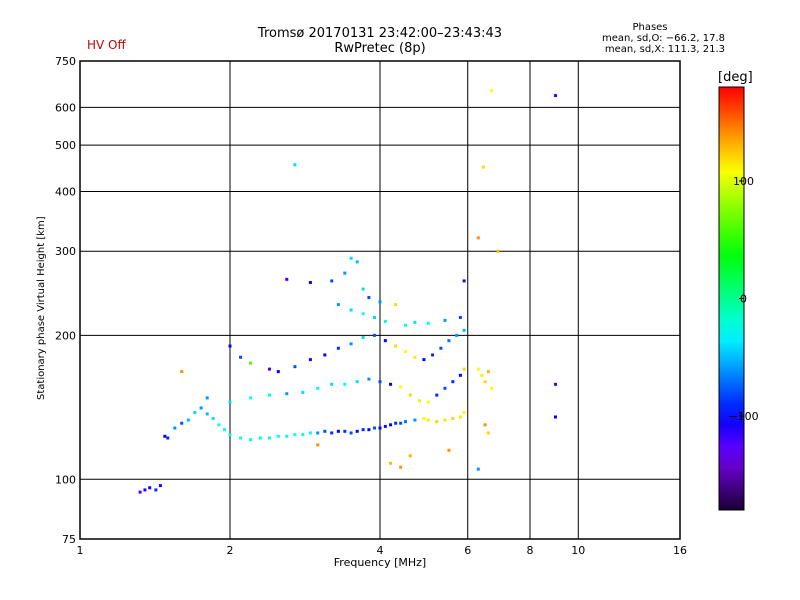  What do you see at coordinates (65, 107) in the screenshot?
I see `y-tick-label: 600` at bounding box center [65, 107].